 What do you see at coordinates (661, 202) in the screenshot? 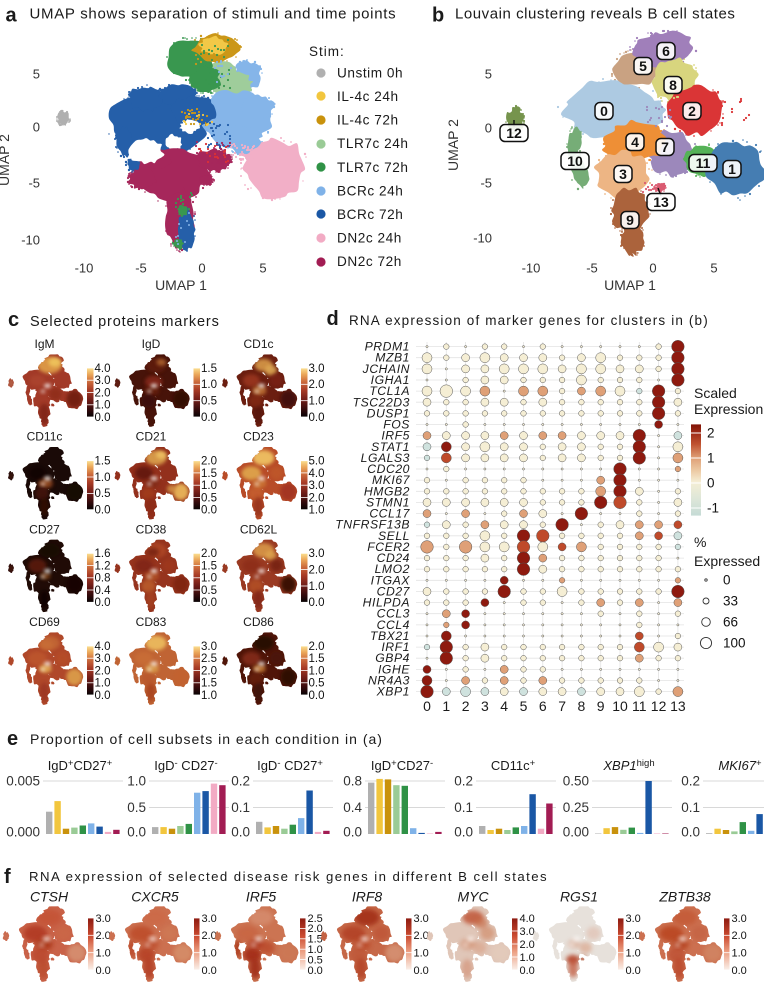
I see `svg-text: 13` at bounding box center [661, 202].